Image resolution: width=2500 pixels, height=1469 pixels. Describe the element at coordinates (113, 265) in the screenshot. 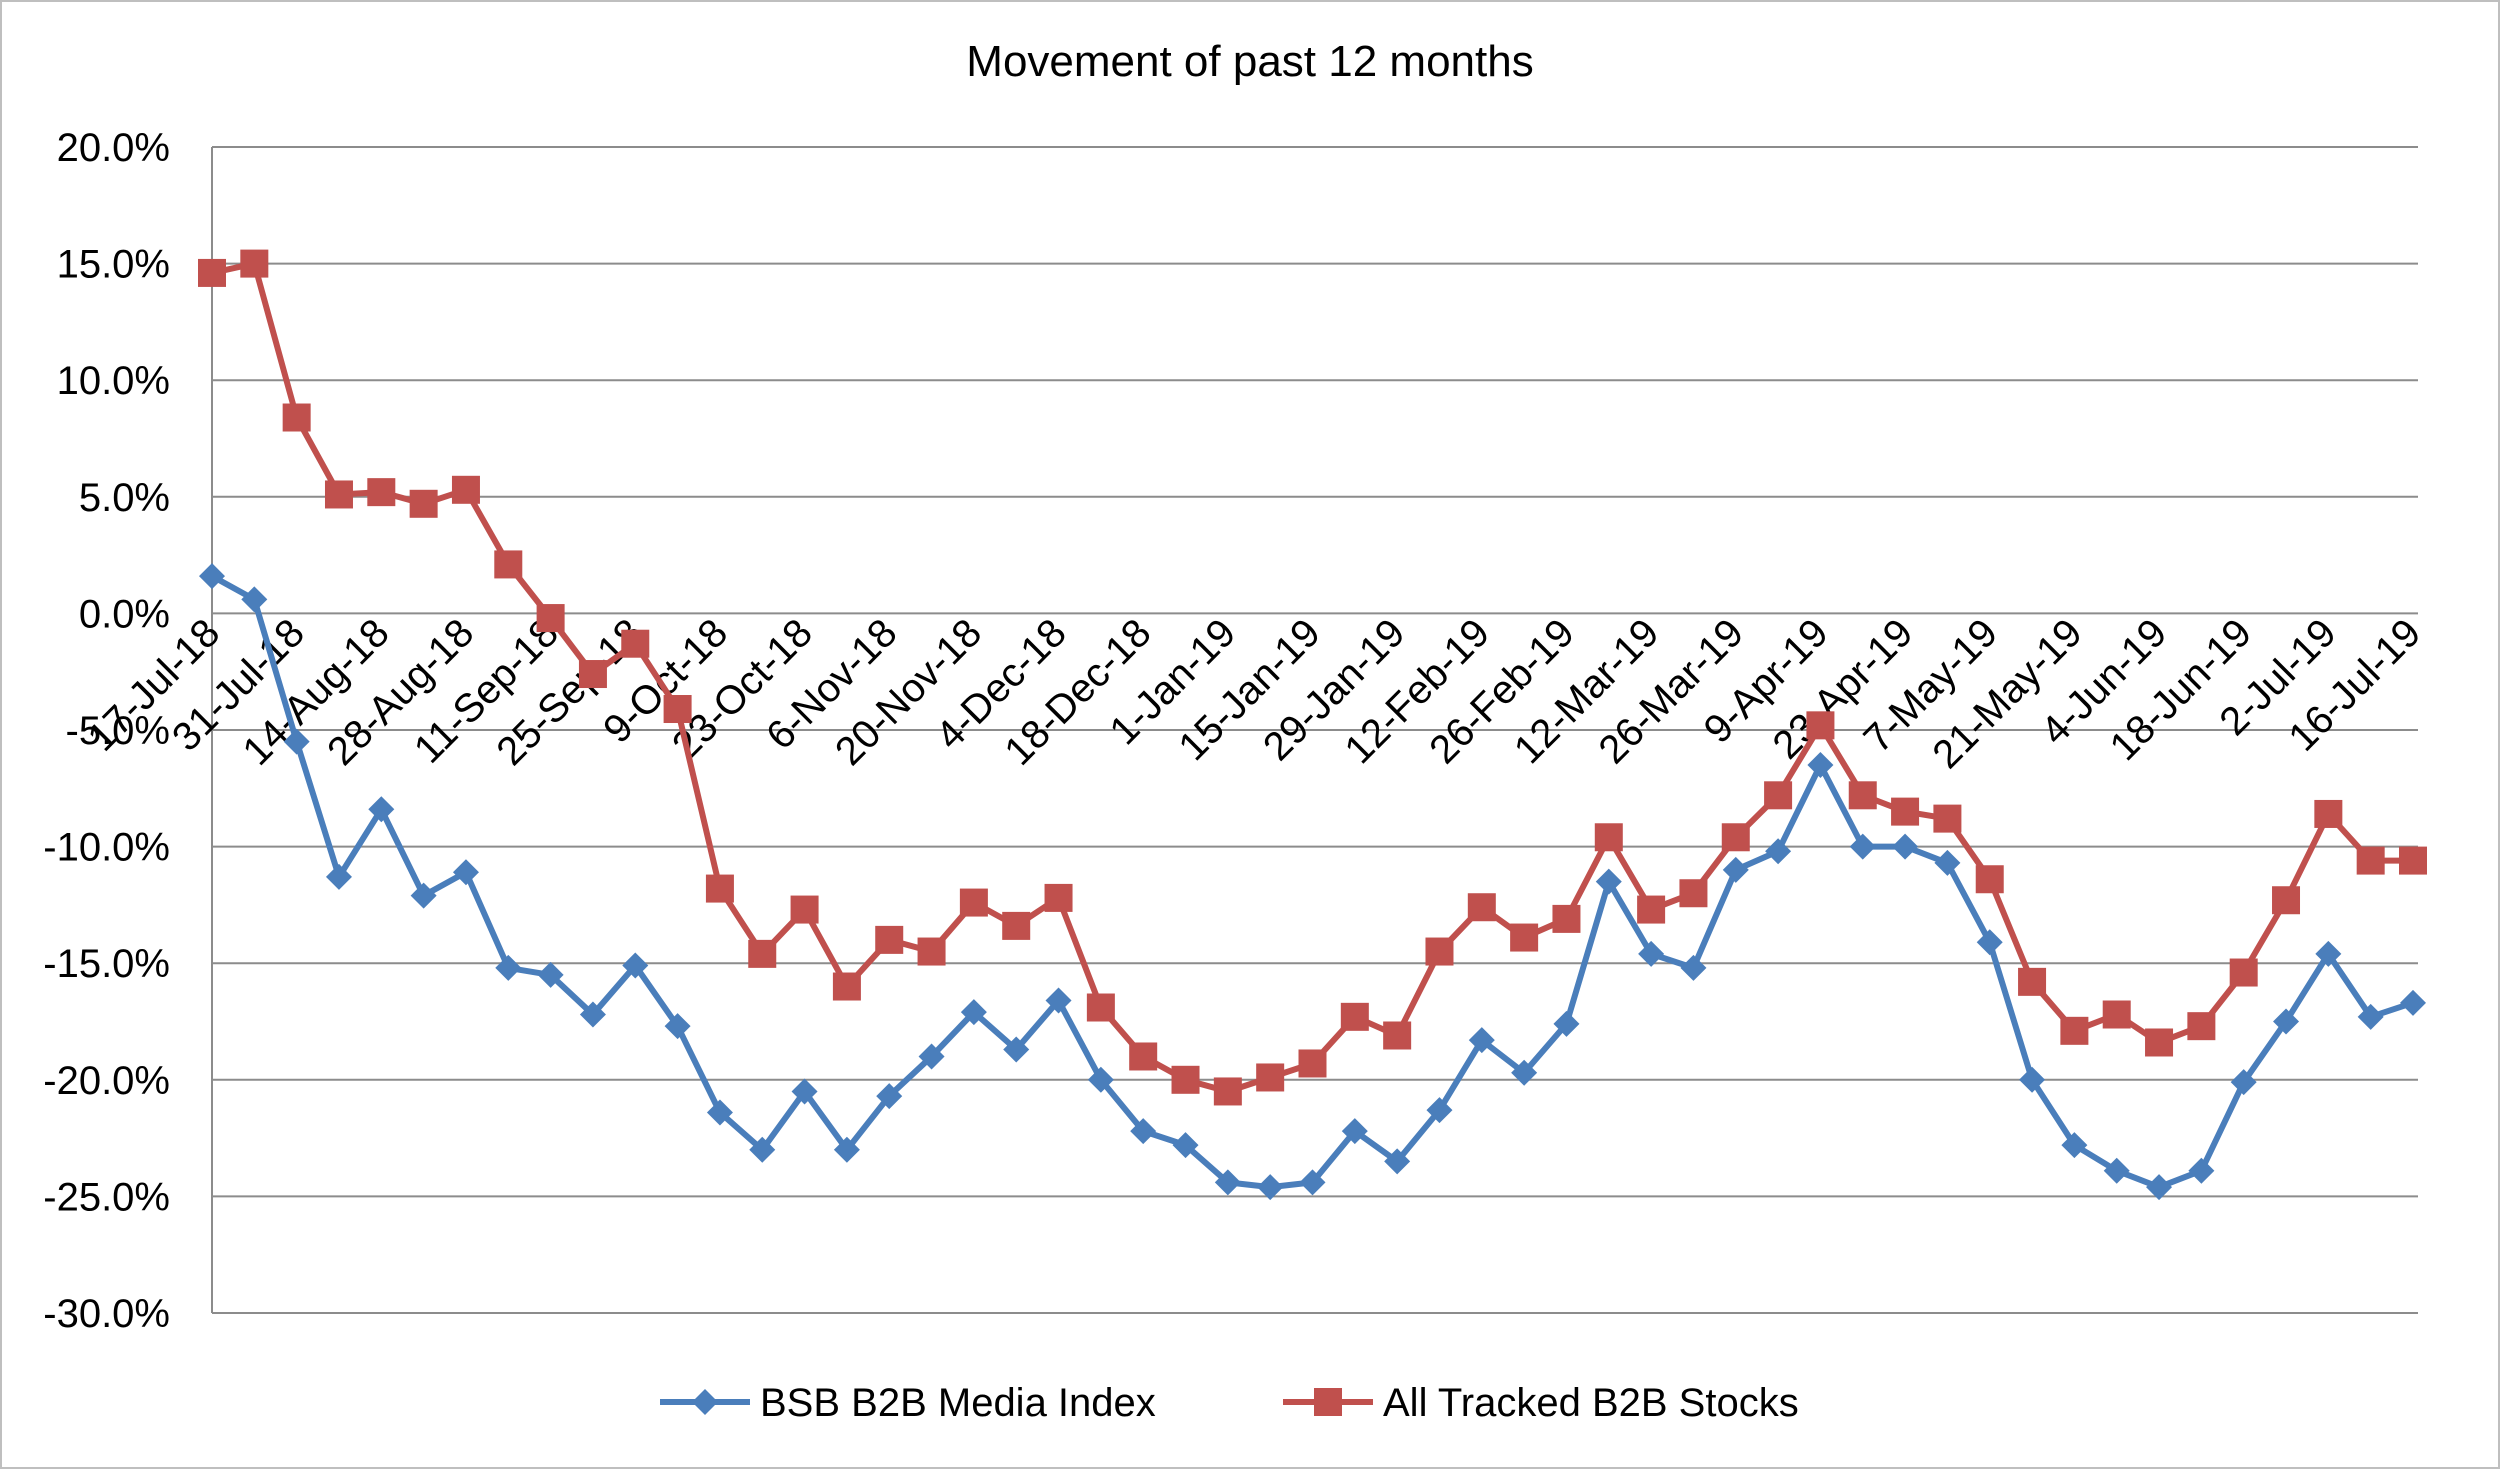

I see `y-tick-label: 15.0%` at that location.